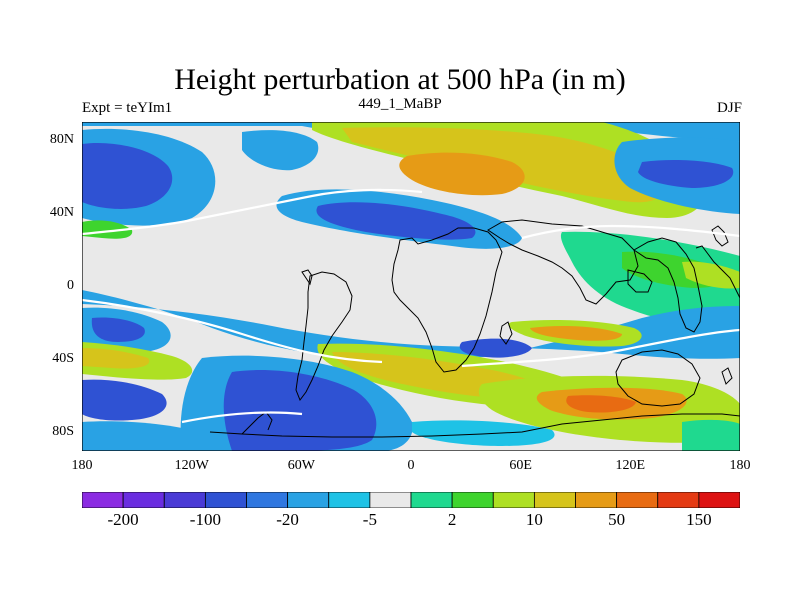  I want to click on lon-label-180e: 180, so click(740, 465).